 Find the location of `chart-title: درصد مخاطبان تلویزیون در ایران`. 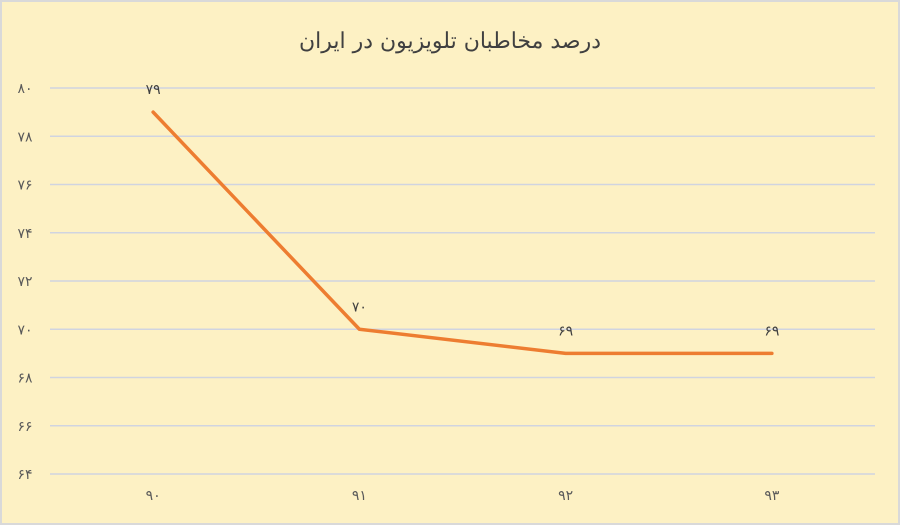

chart-title: درصد مخاطبان تلویزیون در ایران is located at coordinates (450, 41).